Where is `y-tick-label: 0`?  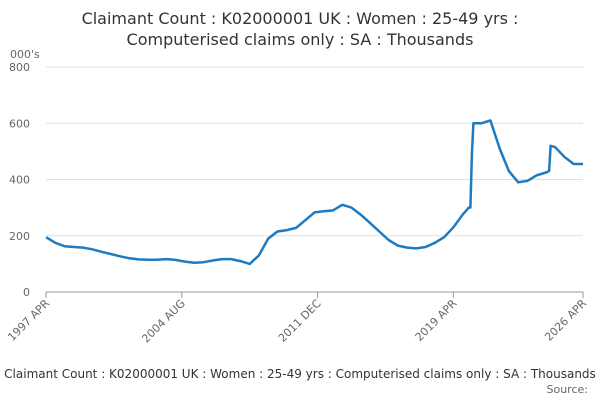 y-tick-label: 0 is located at coordinates (26, 292).